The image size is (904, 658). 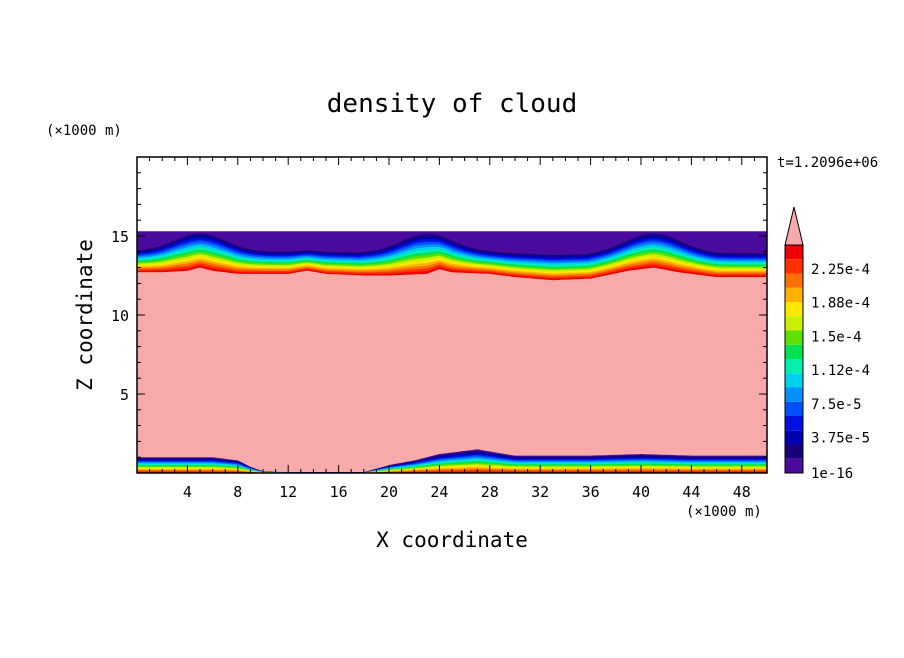 I want to click on x-unit-label: (×1000 m), so click(x=724, y=512).